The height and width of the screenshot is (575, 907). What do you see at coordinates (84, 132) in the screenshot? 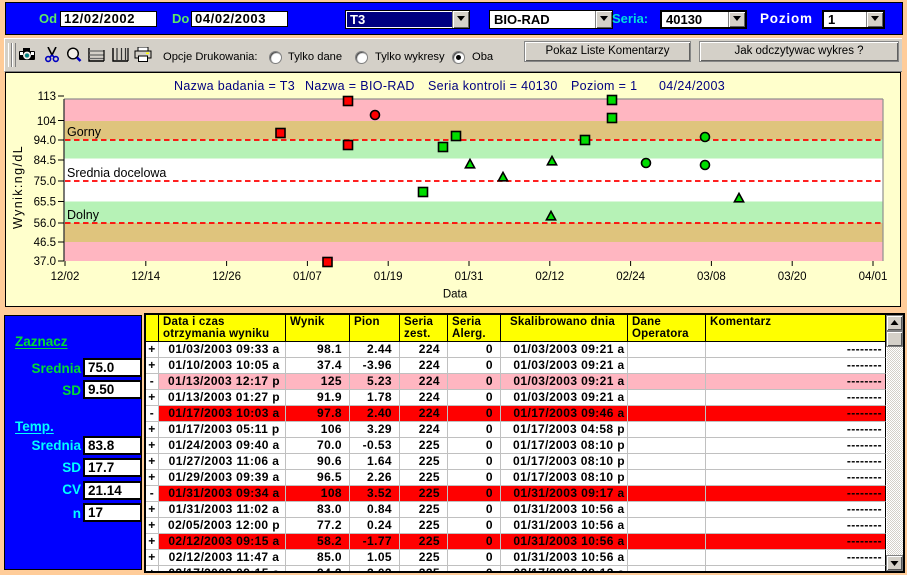
I see `svg-text: Gorny` at bounding box center [84, 132].